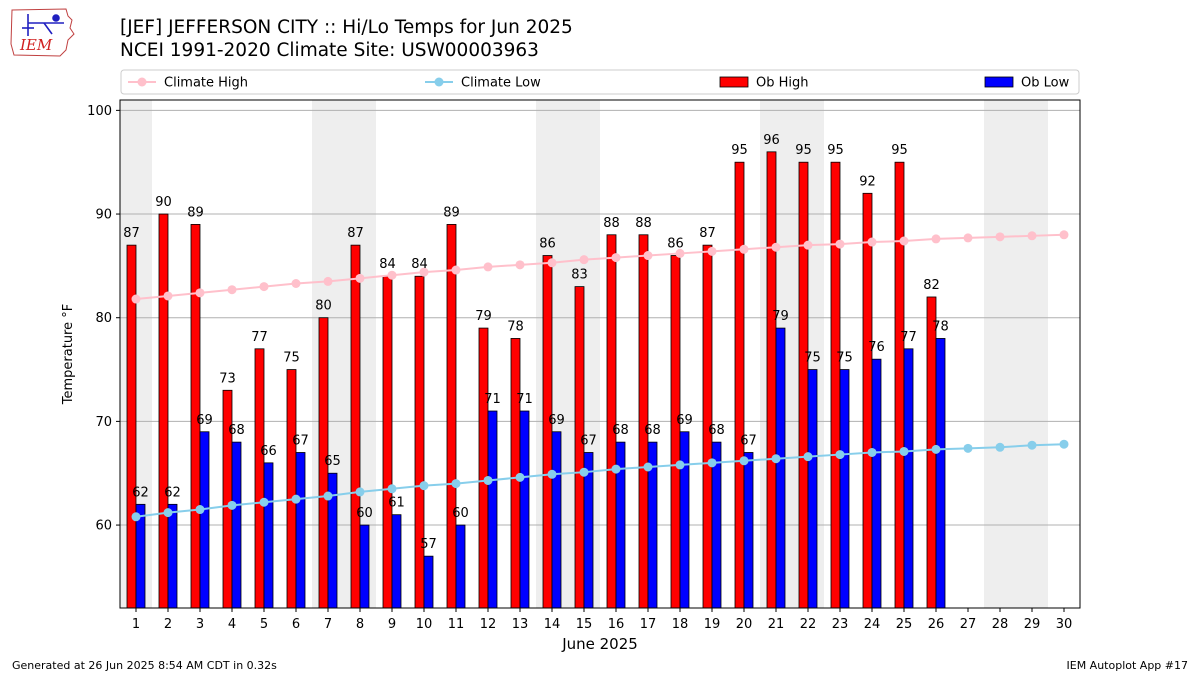  What do you see at coordinates (908, 337) in the screenshot?
I see `ob-low-label: 77` at bounding box center [908, 337].